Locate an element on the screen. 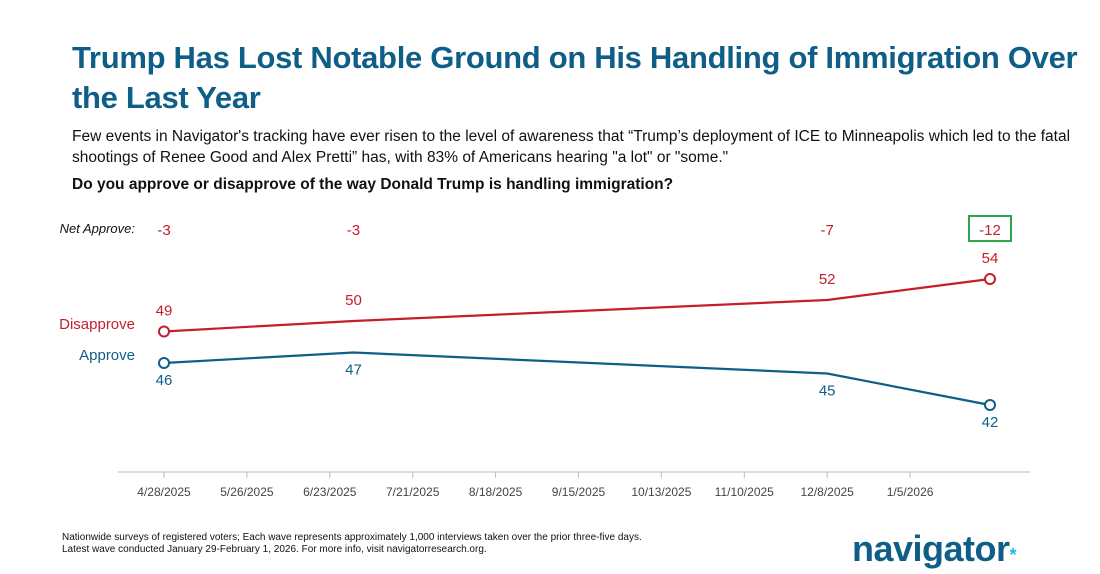 This screenshot has height=574, width=1100. x-tick-label: 9/15/2025 is located at coordinates (579, 492).